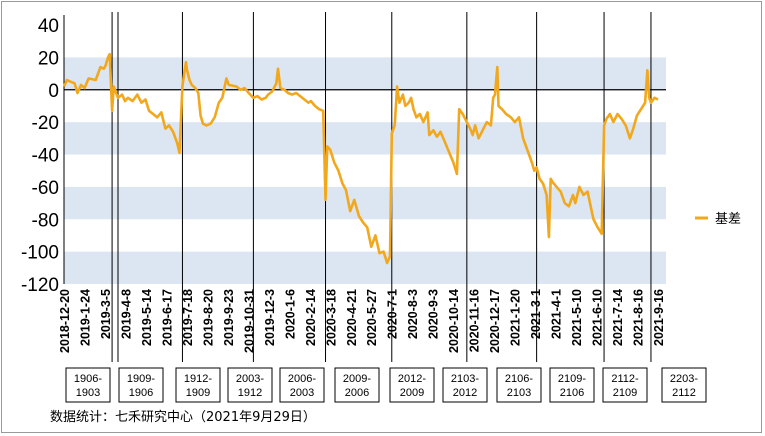 The height and width of the screenshot is (436, 765). I want to click on x-tick-label: 2020-5-27, so click(372, 317).